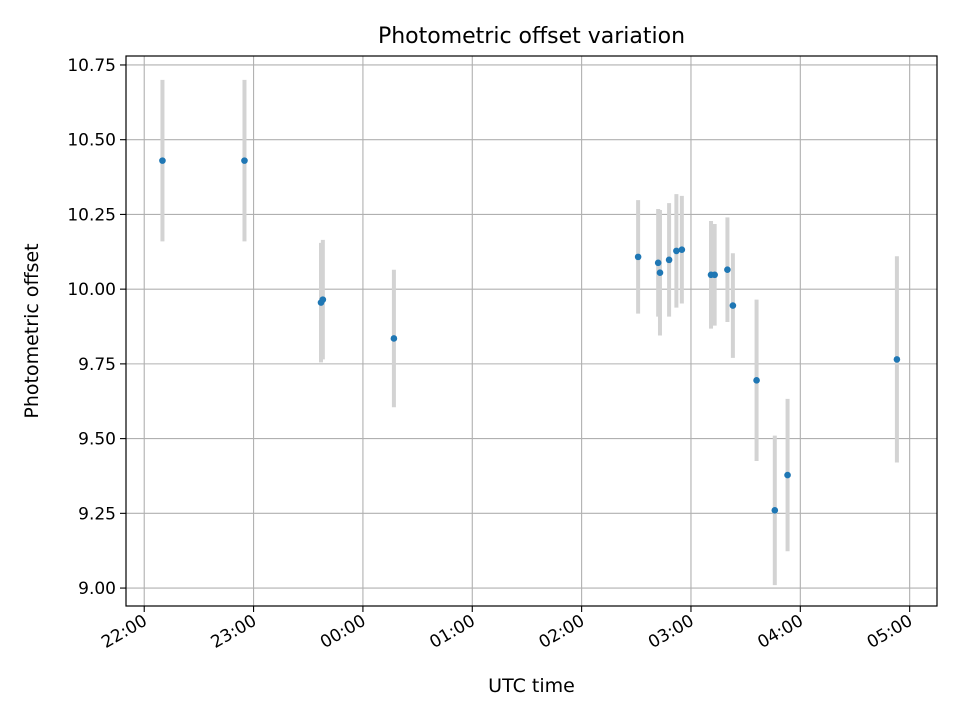 Image resolution: width=960 pixels, height=724 pixels. Describe the element at coordinates (91, 290) in the screenshot. I see `y-tick-label: 10.00` at that location.